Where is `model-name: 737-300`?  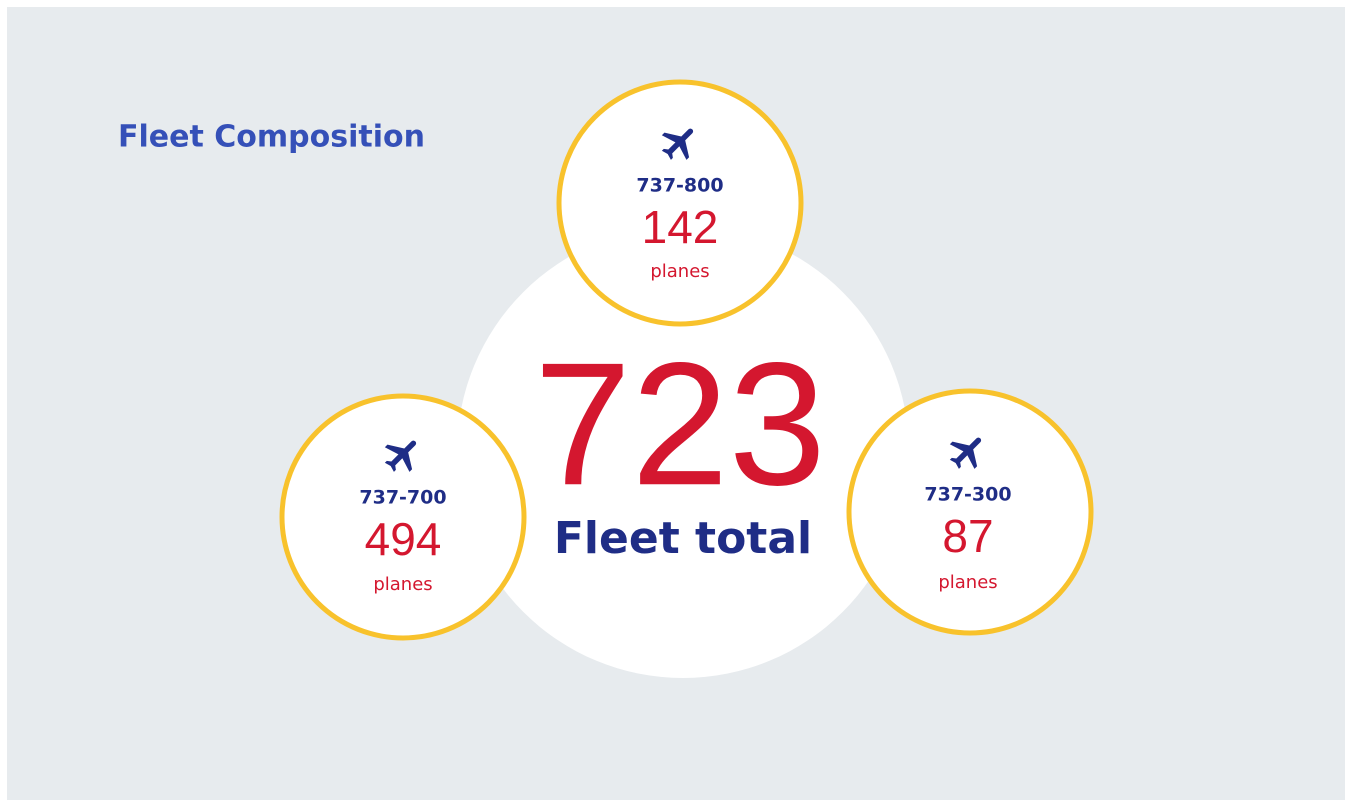
model-name: 737-300 is located at coordinates (967, 495).